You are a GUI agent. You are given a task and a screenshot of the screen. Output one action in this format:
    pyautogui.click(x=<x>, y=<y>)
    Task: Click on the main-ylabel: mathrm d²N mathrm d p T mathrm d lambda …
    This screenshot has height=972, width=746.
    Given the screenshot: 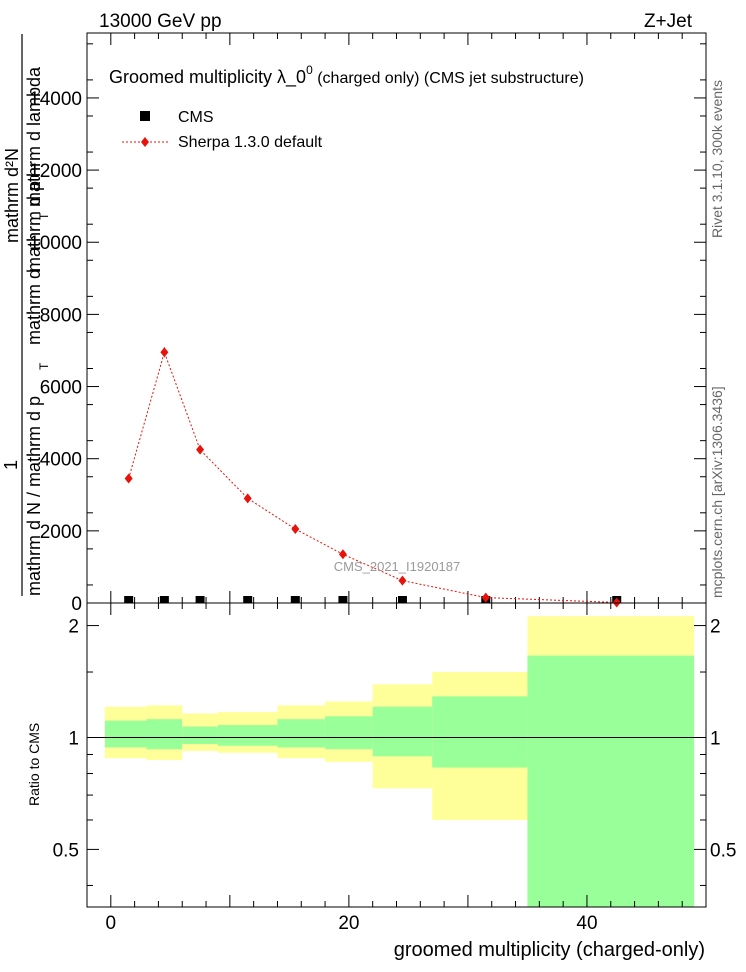 What is the action you would take?
    pyautogui.click(x=26, y=315)
    